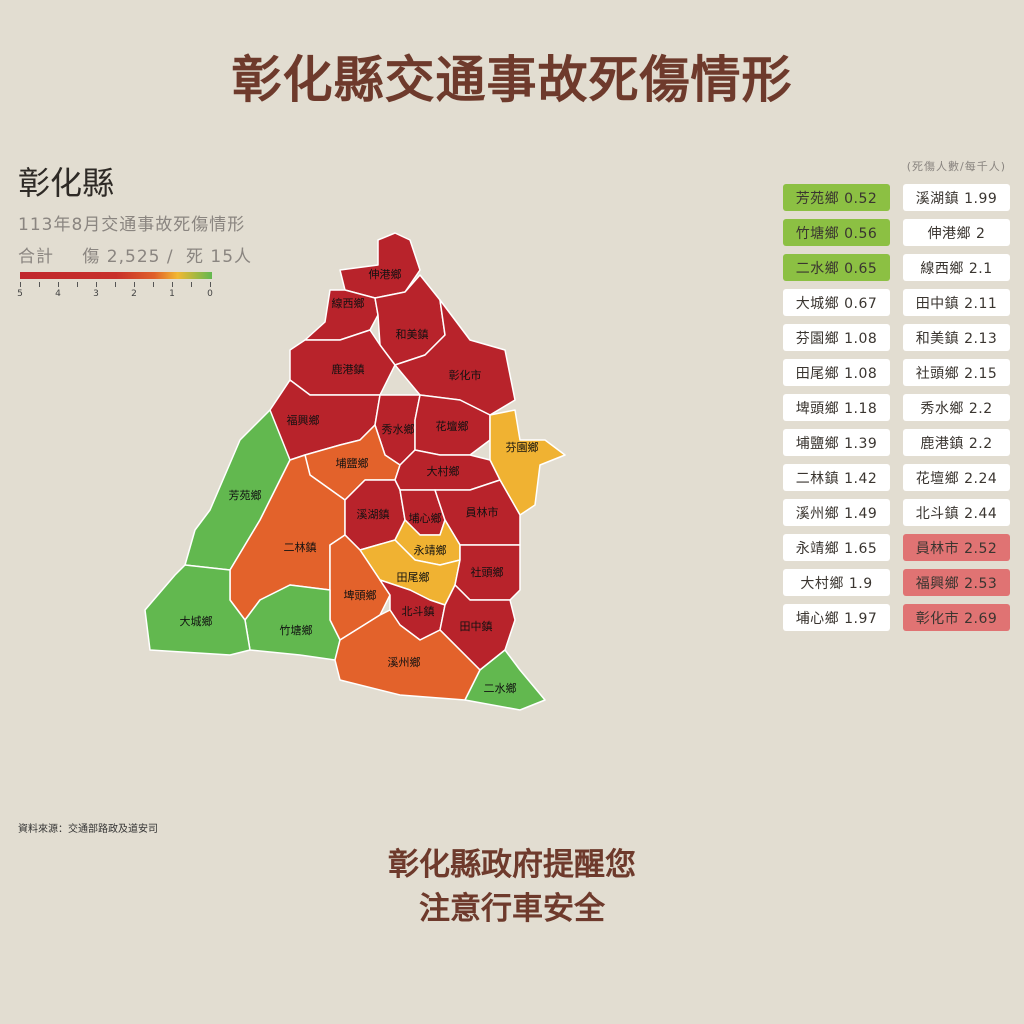 This screenshot has width=1024, height=1024. Describe the element at coordinates (956, 512) in the screenshot. I see `ranking-item: 北斗鎮 2.44` at that location.